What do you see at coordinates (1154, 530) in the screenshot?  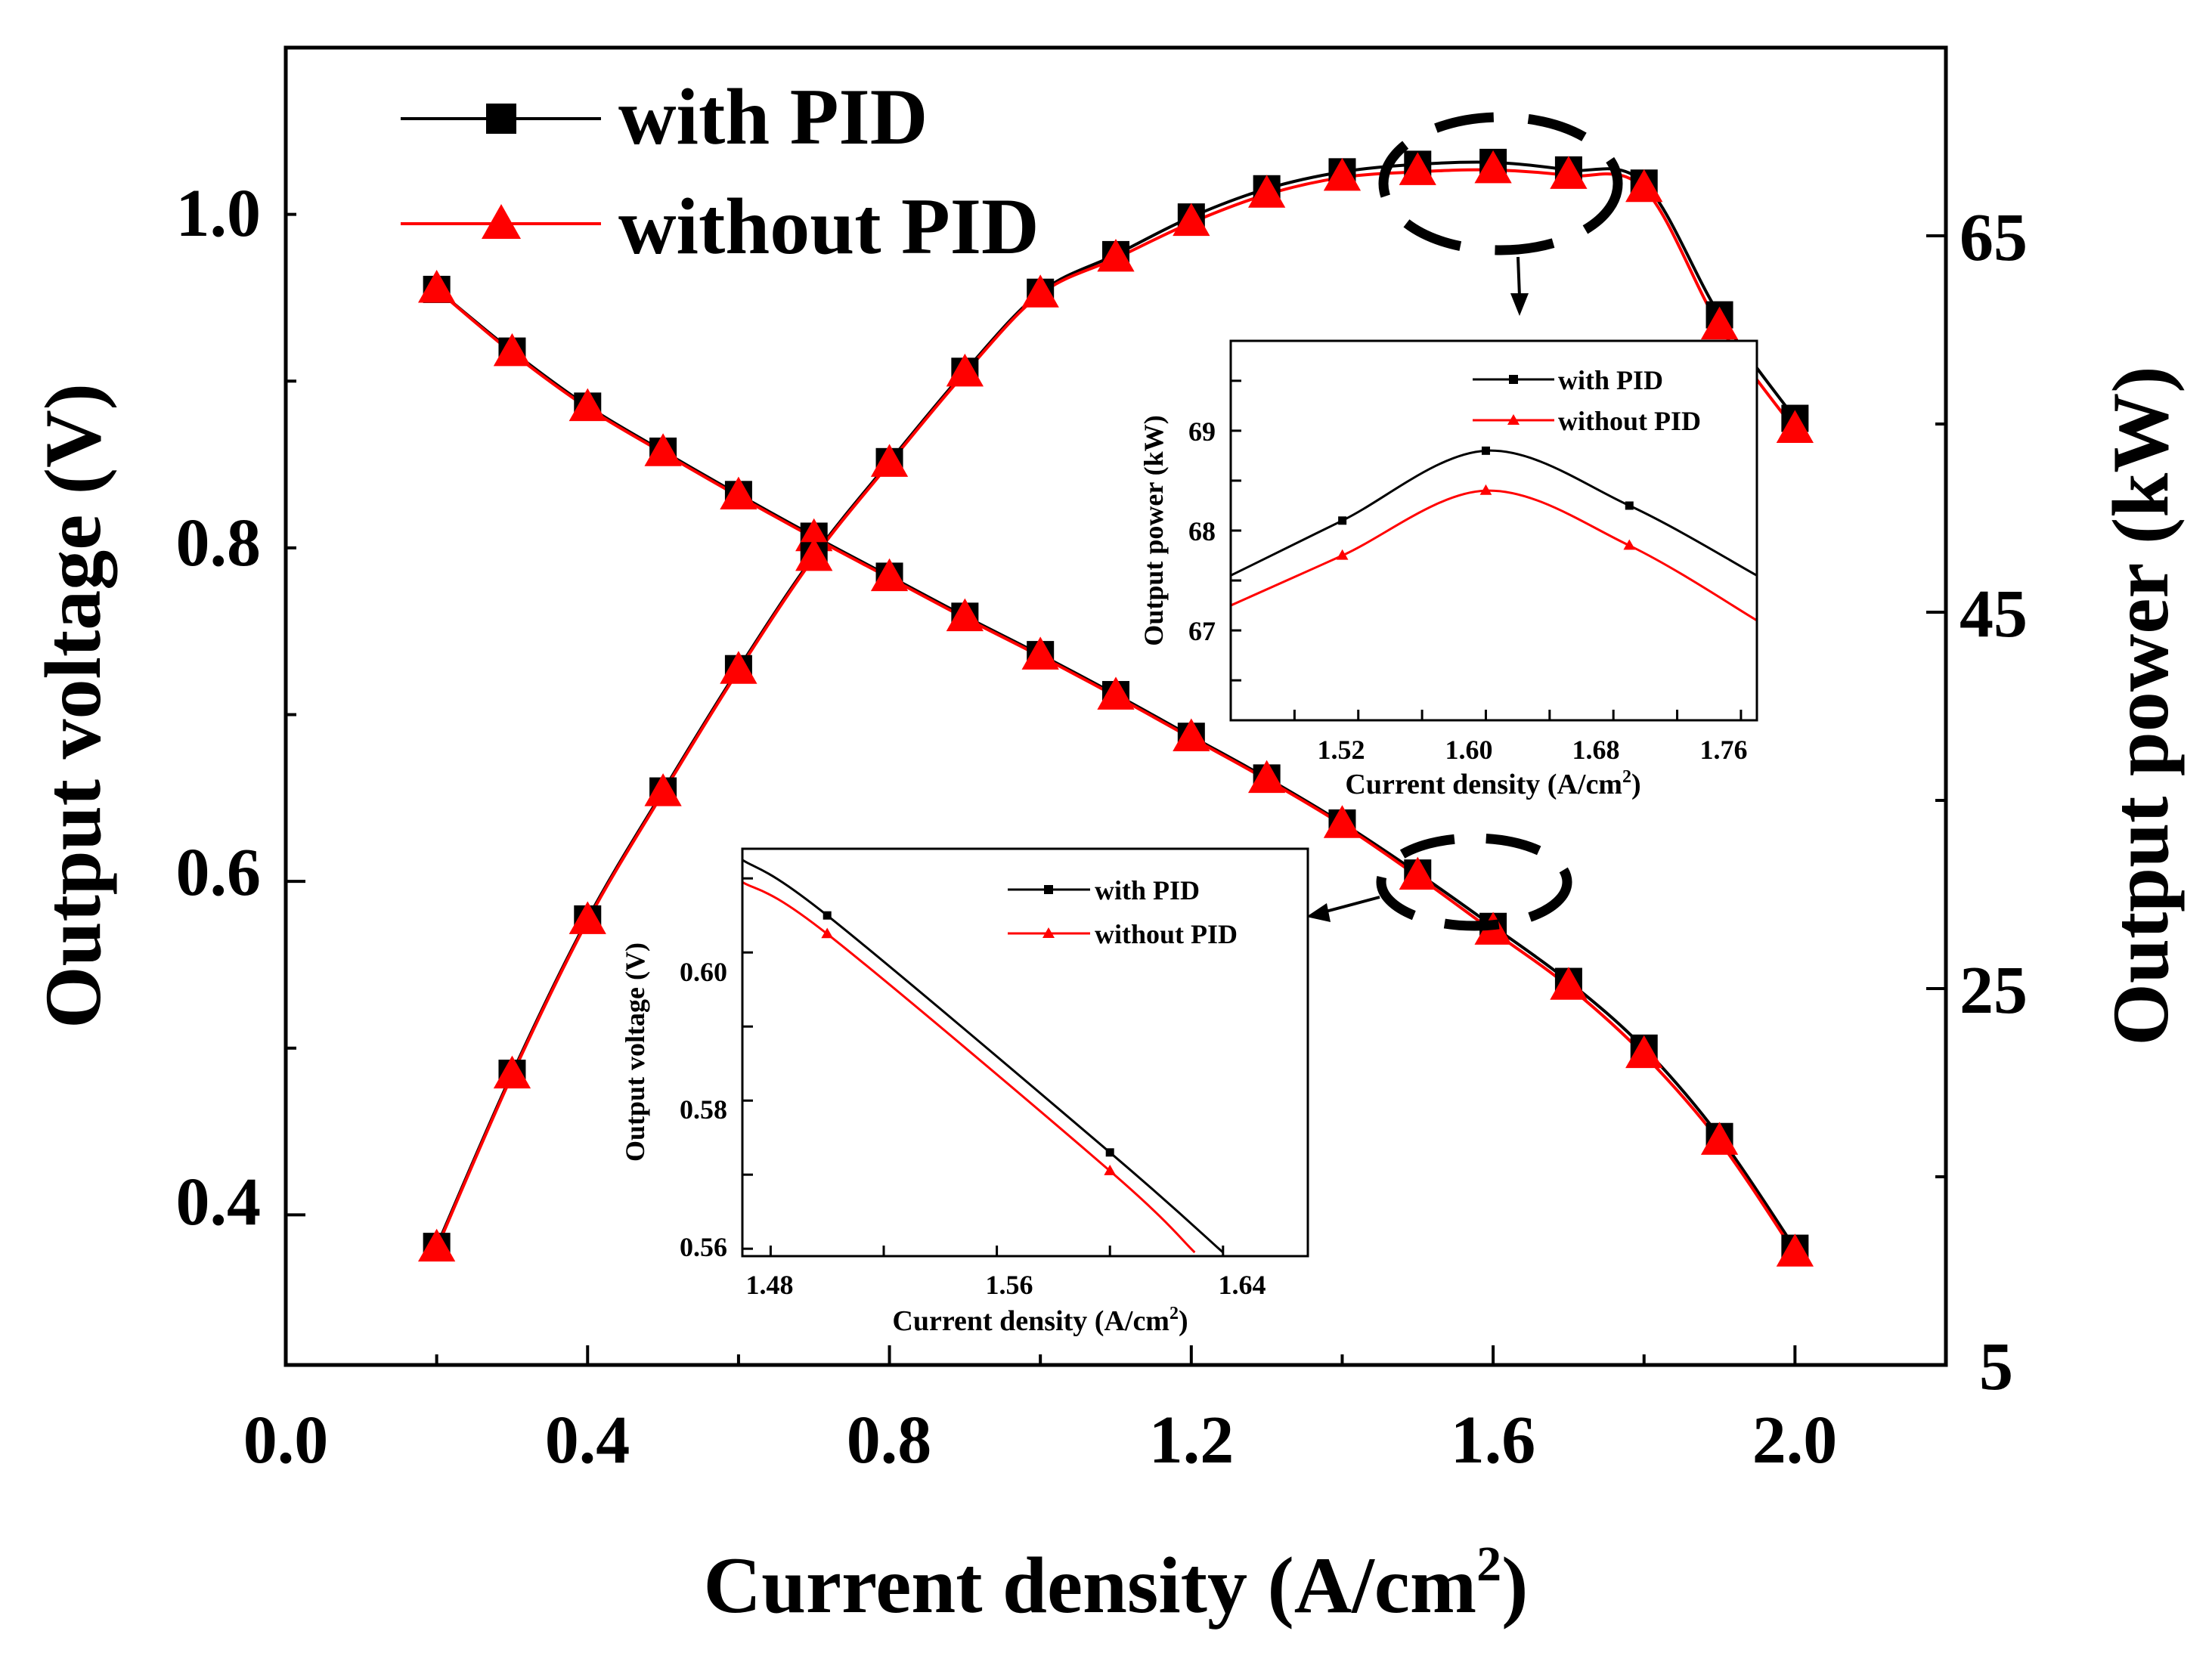 I see `inset-power-y-axis-title: Output power (kW)` at bounding box center [1154, 530].